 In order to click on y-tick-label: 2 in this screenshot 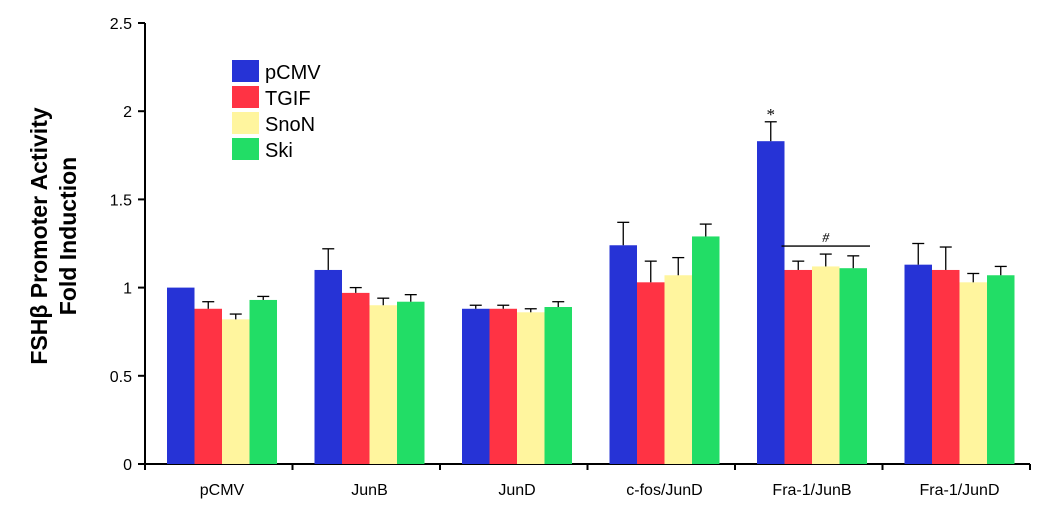, I will do `click(127, 112)`.